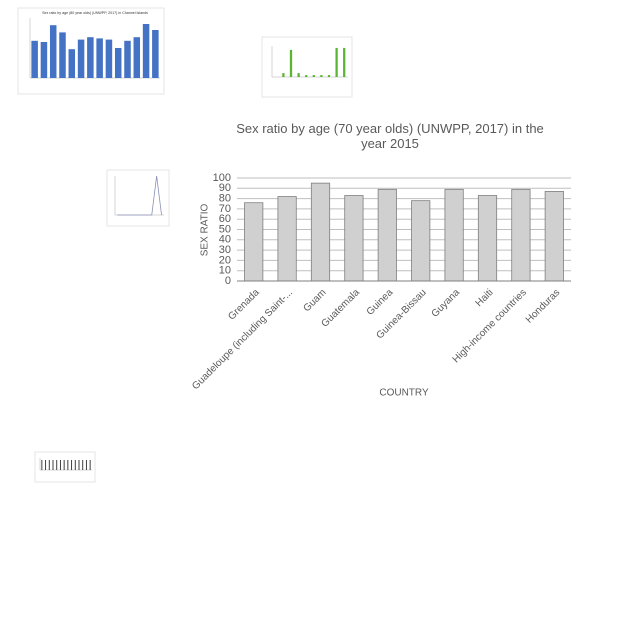 Image resolution: width=640 pixels, height=640 pixels. I want to click on line, so click(139, 195).